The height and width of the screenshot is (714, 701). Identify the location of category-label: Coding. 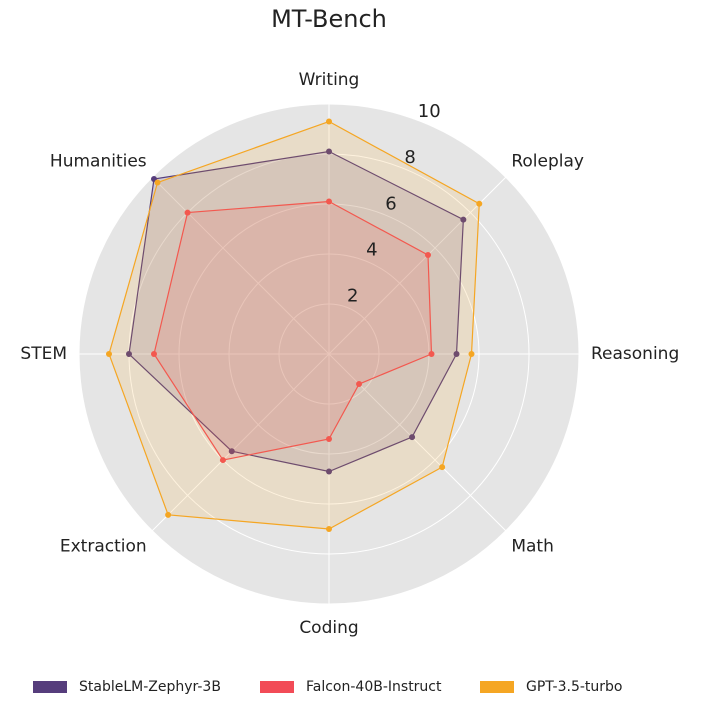
(328, 628).